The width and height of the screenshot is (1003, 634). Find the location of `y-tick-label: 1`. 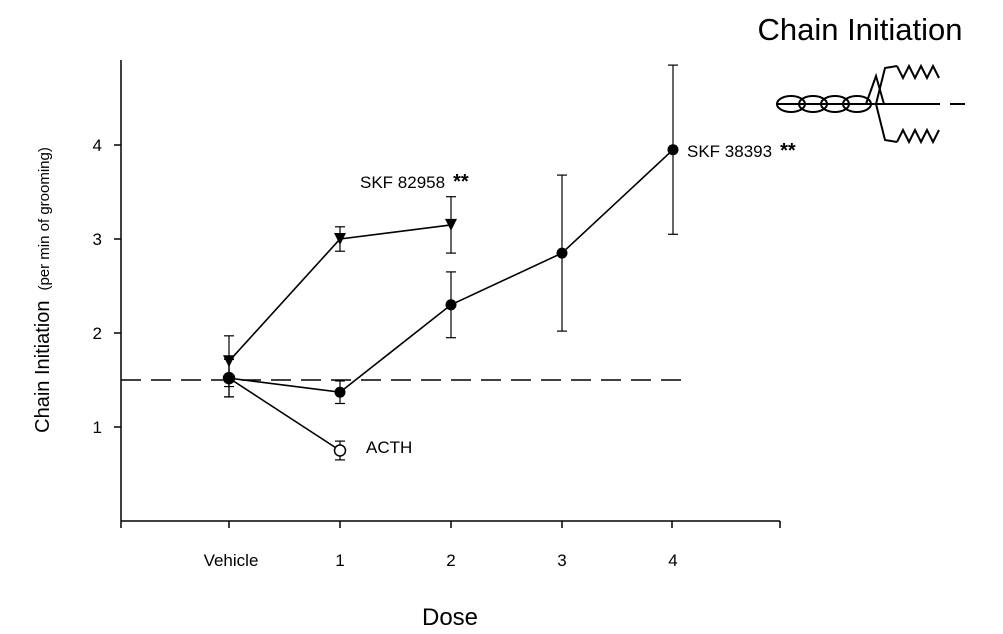

y-tick-label: 1 is located at coordinates (97, 427).